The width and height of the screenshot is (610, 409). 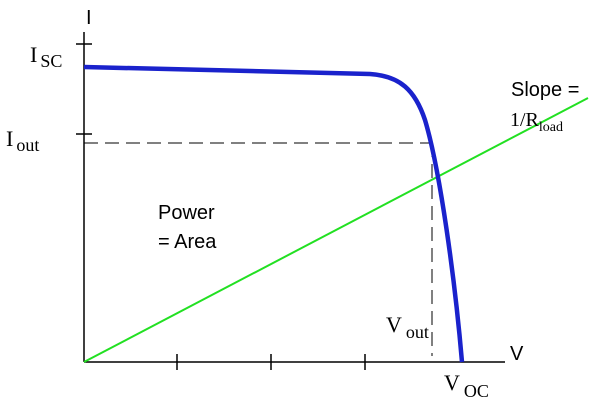 I want to click on isc-main: I, so click(x=33, y=54).